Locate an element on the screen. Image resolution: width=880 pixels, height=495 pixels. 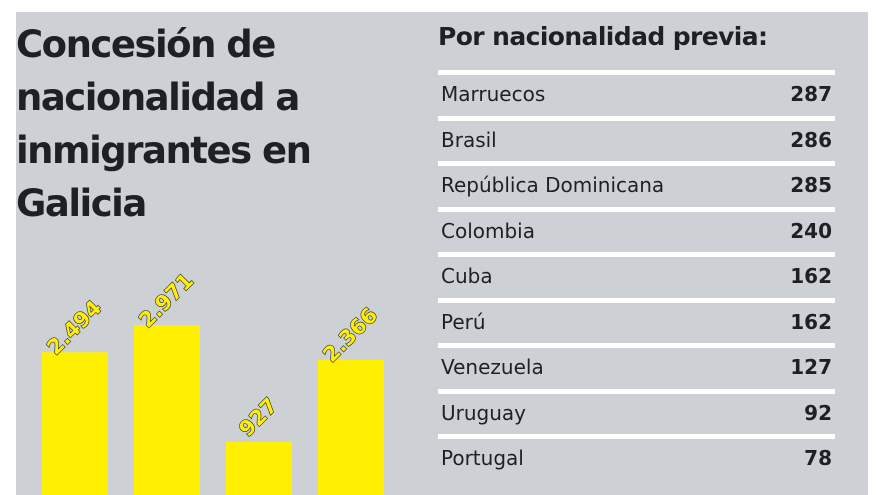
country-name: Venezuela is located at coordinates (492, 367).